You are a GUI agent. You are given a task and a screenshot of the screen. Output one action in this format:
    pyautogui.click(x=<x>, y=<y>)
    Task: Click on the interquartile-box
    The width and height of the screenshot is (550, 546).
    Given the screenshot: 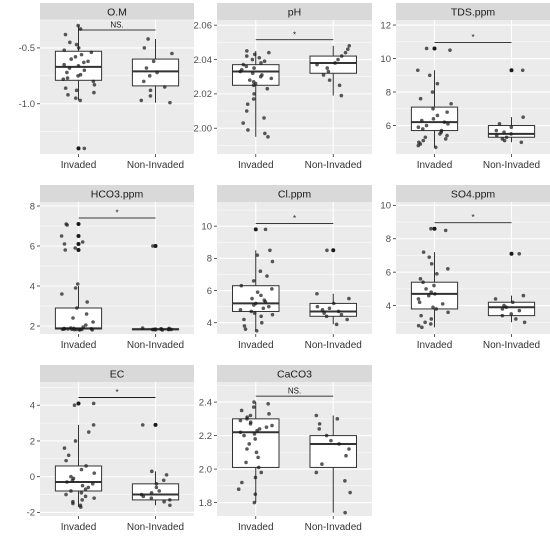 What is the action you would take?
    pyautogui.click(x=333, y=451)
    